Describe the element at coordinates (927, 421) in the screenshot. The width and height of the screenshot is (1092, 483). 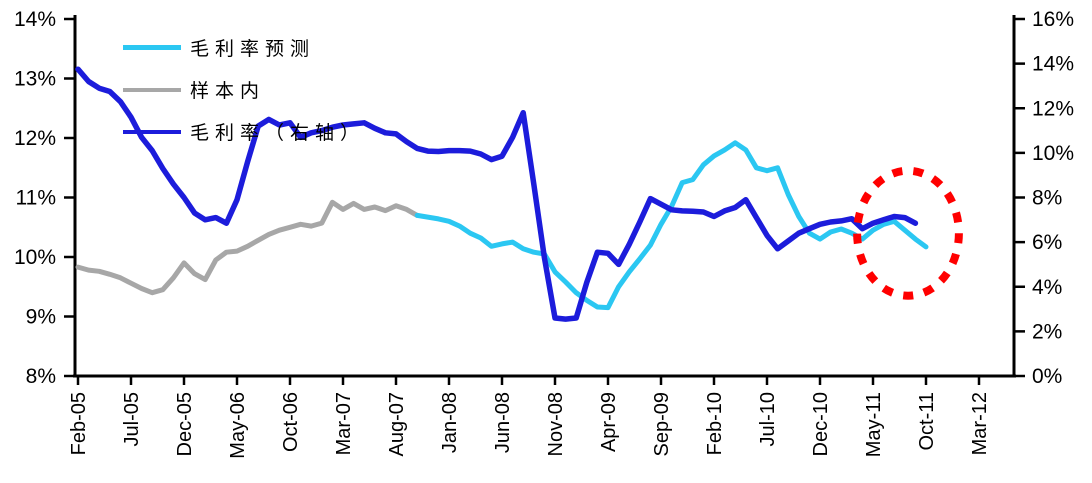
I see `x-tick-label: Oct-11` at that location.